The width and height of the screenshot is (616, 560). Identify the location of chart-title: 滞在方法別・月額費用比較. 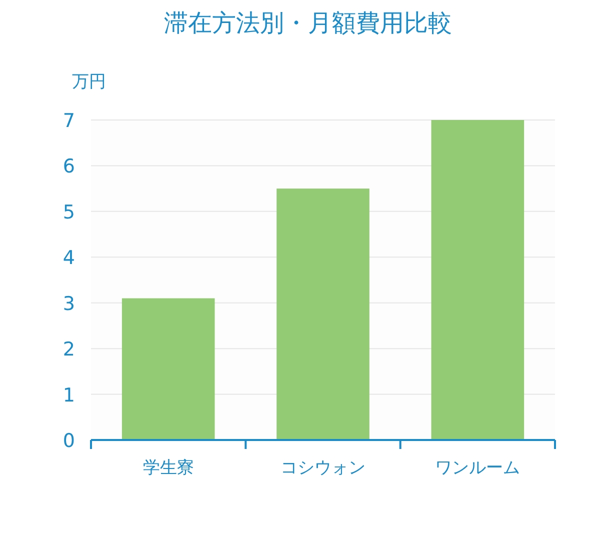
(308, 23).